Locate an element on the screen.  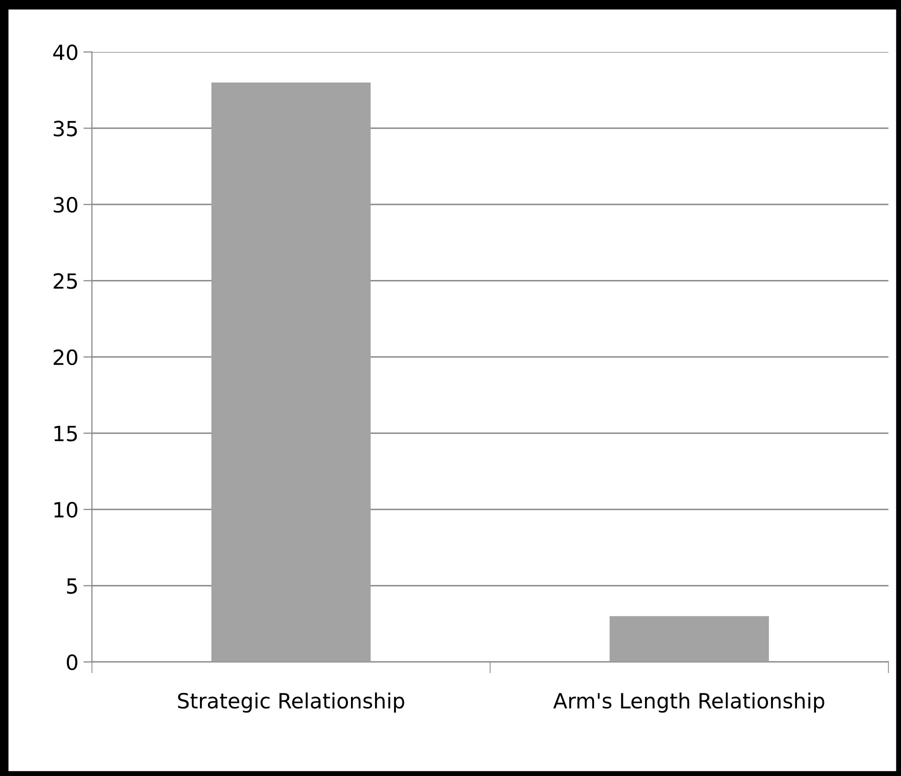
y-tick-label: 40 is located at coordinates (65, 52).